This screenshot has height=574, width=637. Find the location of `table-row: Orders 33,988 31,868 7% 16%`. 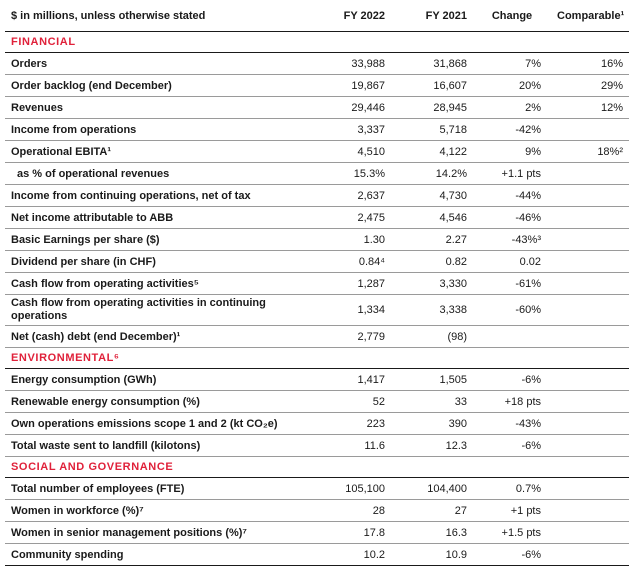

table-row: Orders 33,988 31,868 7% 16% is located at coordinates (317, 63).